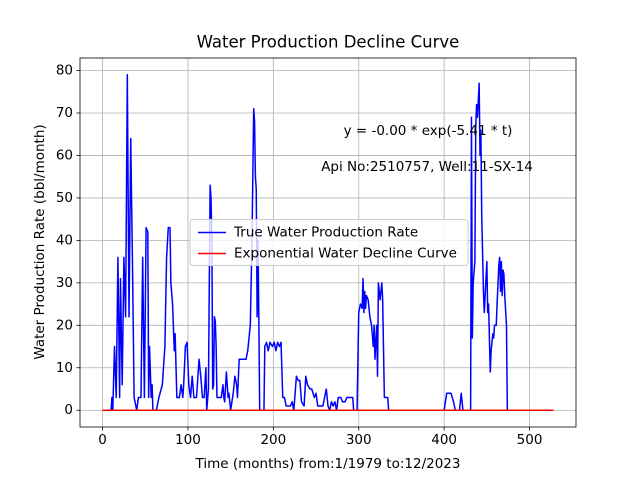 The width and height of the screenshot is (640, 480). I want to click on legend-box, so click(329, 242).